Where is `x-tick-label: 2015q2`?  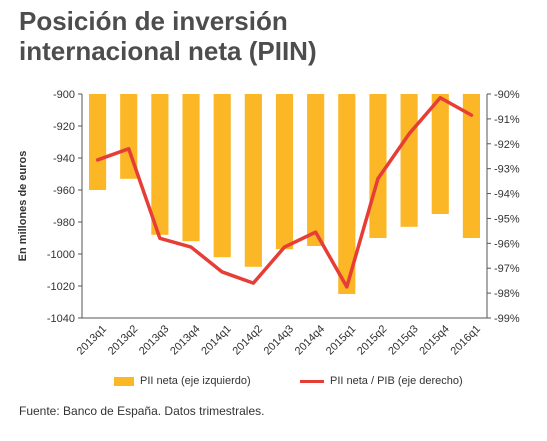 x-tick-label: 2015q2 is located at coordinates (372, 340).